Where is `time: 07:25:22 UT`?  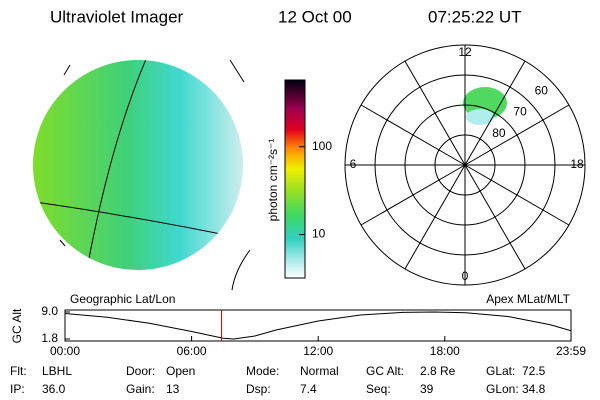
time: 07:25:22 UT is located at coordinates (475, 16).